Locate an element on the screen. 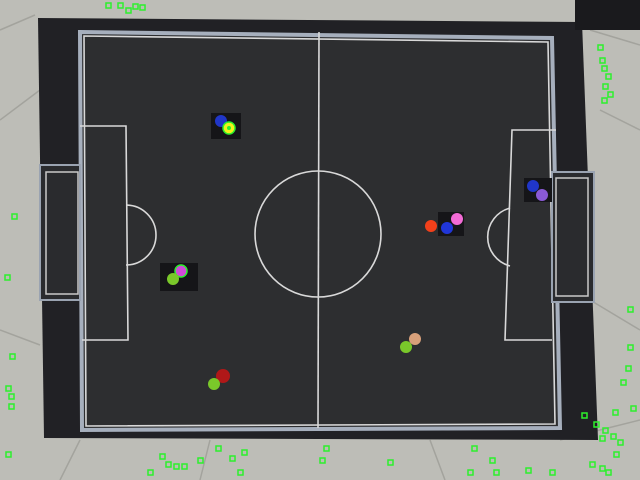  corner-object is located at coordinates (607, 15).